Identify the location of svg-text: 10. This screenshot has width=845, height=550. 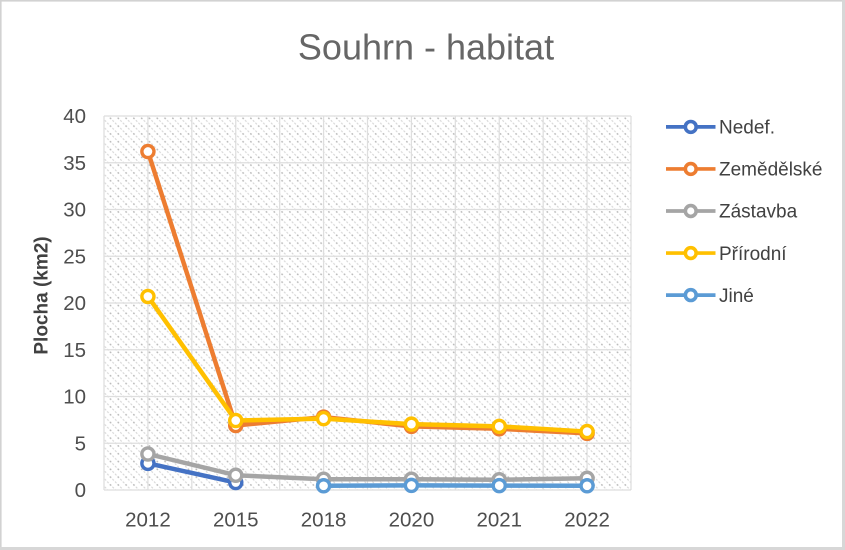
(74, 397).